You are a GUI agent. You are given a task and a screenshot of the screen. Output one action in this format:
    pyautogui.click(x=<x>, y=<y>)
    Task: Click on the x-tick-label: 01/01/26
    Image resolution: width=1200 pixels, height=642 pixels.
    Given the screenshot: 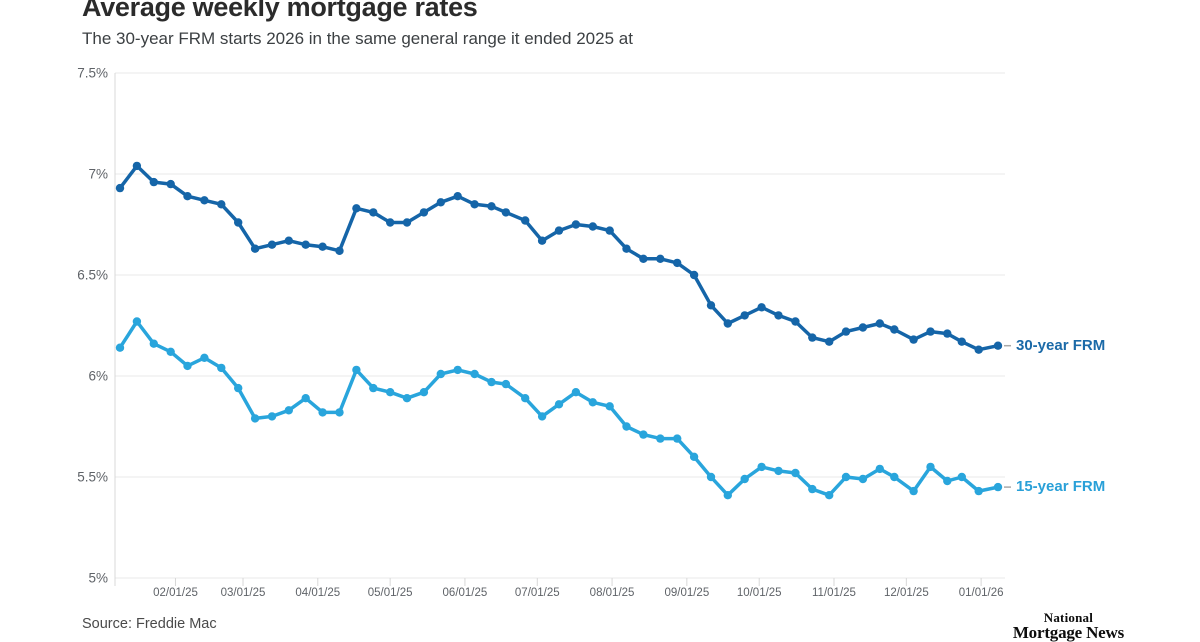 What is the action you would take?
    pyautogui.click(x=981, y=593)
    